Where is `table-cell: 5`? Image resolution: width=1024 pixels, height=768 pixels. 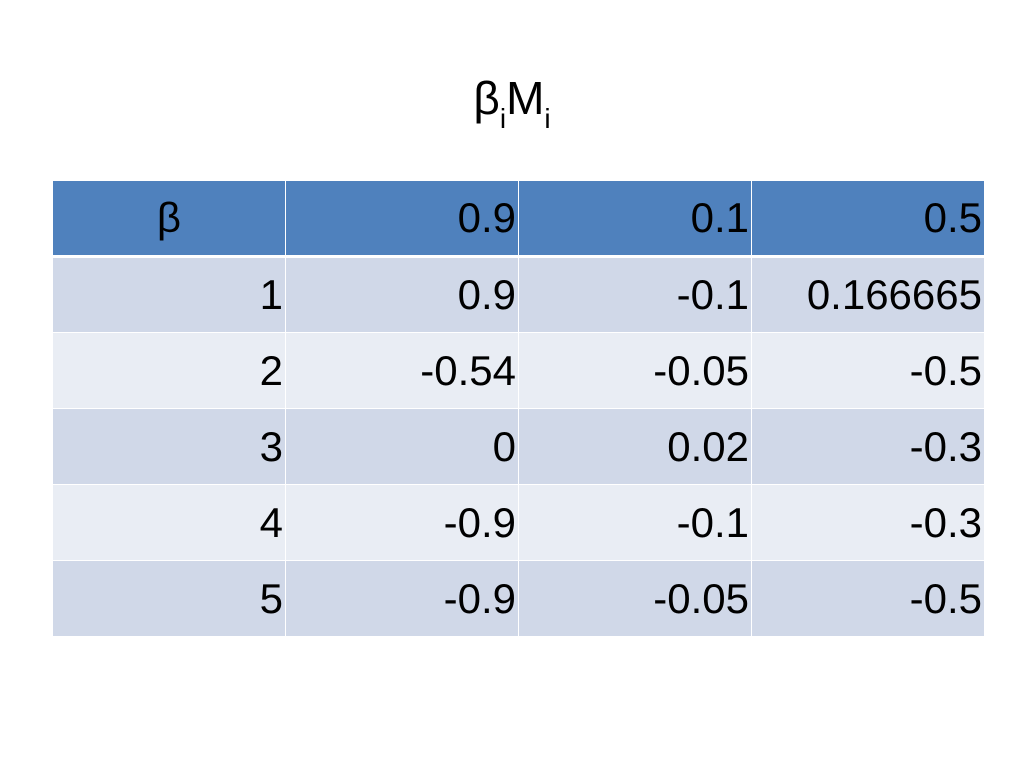
table-cell: 5 is located at coordinates (169, 598).